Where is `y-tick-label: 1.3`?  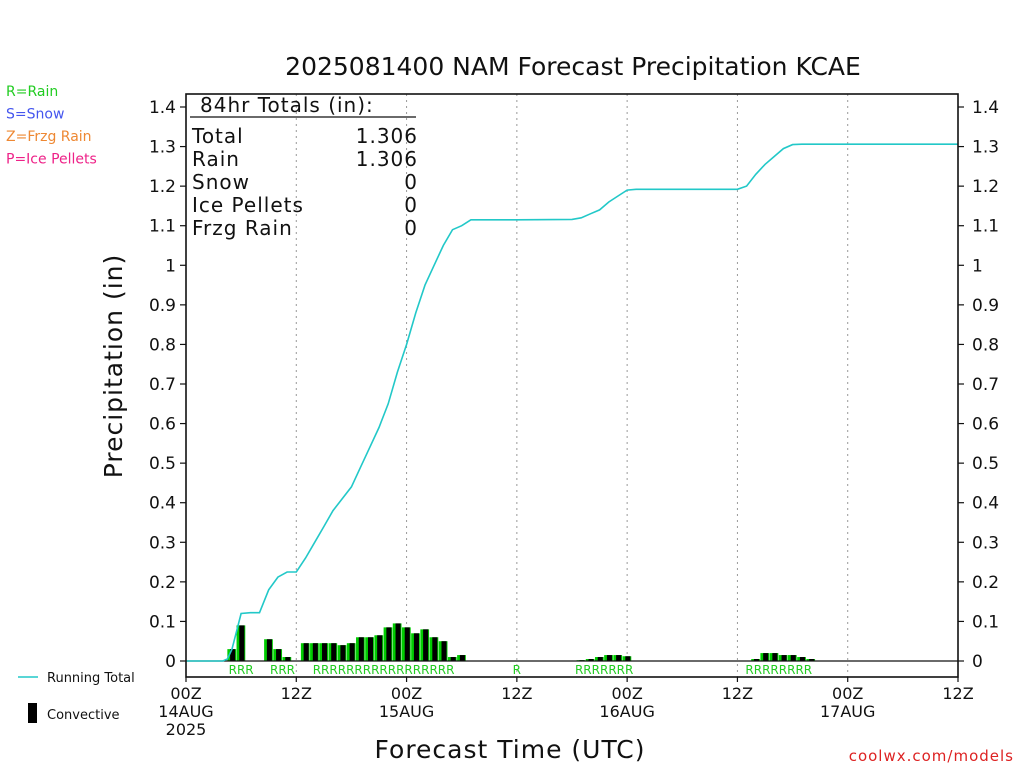
y-tick-label: 1.3 is located at coordinates (162, 148).